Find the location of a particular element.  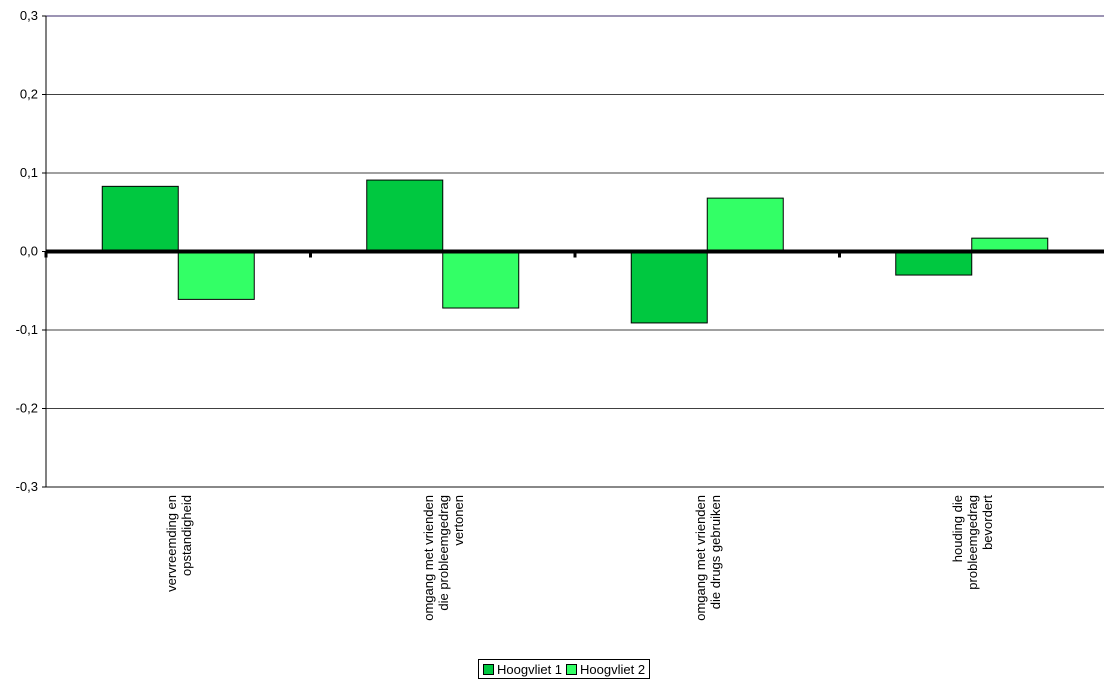

y-tick-label: -0,1 is located at coordinates (27, 329).